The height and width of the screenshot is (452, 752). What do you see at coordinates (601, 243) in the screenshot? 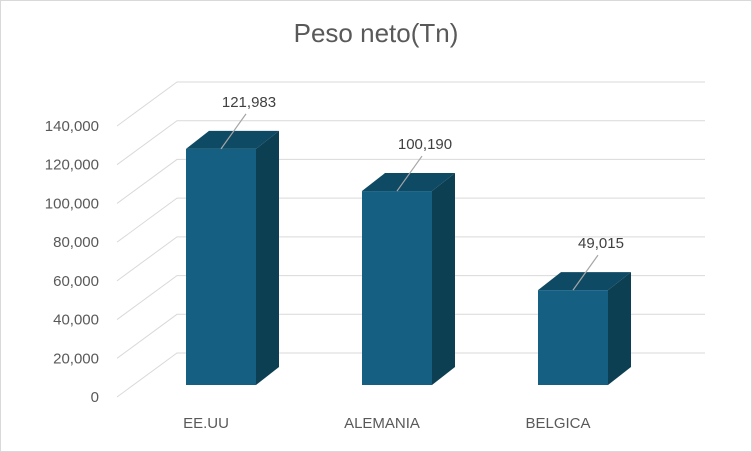
I see `data-label: 49,015` at bounding box center [601, 243].